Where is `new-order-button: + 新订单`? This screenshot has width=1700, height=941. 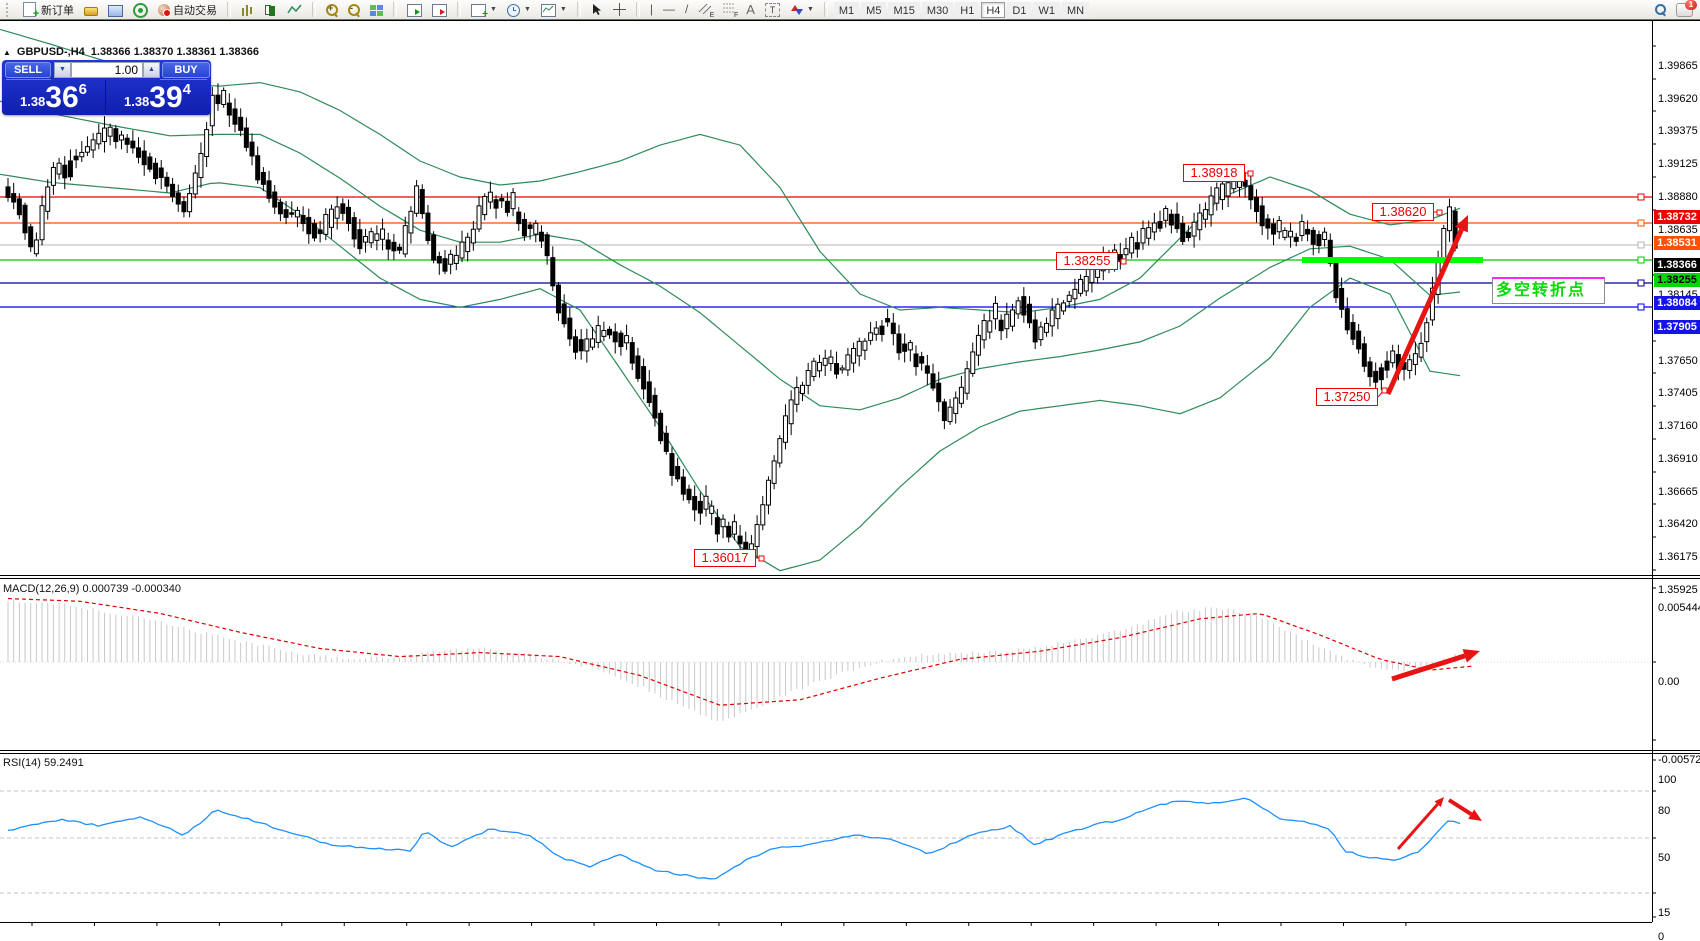
new-order-button: + 新订单 is located at coordinates (47, 10).